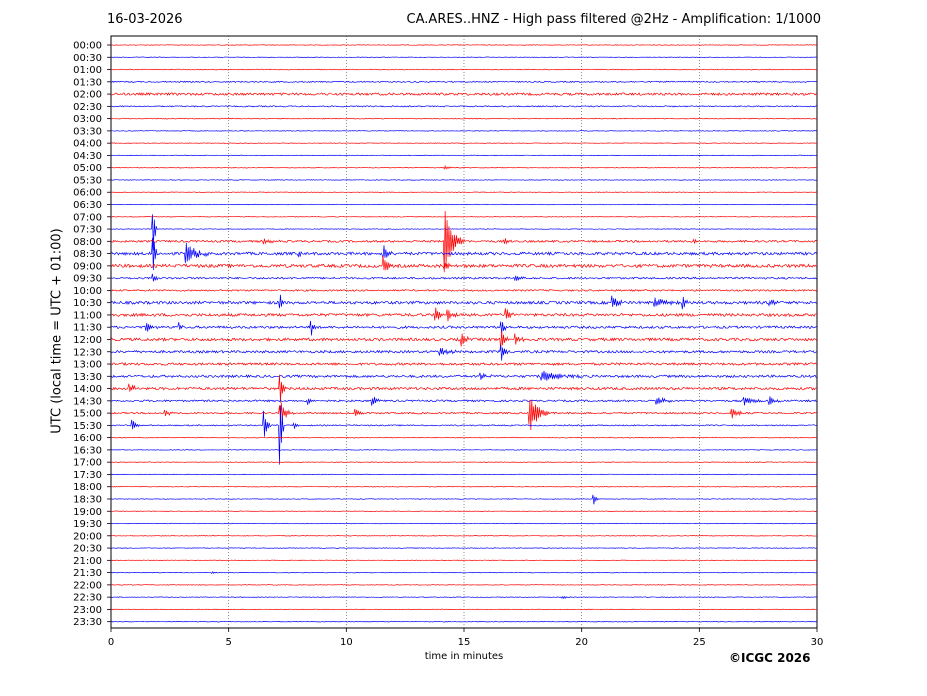  I want to click on y-tick-label-2130: 21:30, so click(87, 573).